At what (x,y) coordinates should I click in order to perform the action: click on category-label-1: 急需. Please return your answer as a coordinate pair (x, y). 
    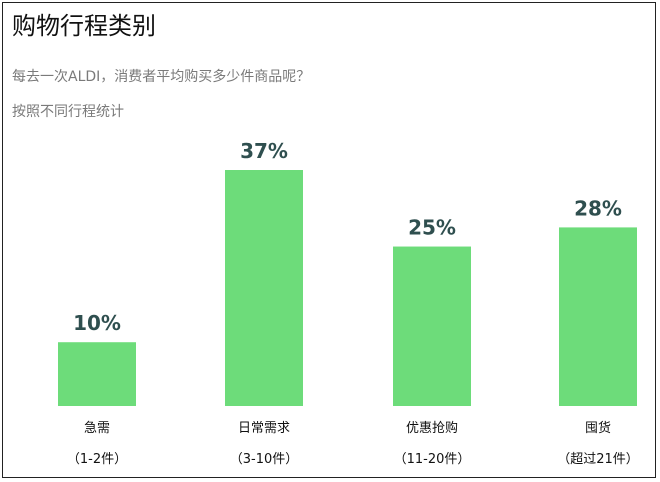
    Looking at the image, I should click on (97, 428).